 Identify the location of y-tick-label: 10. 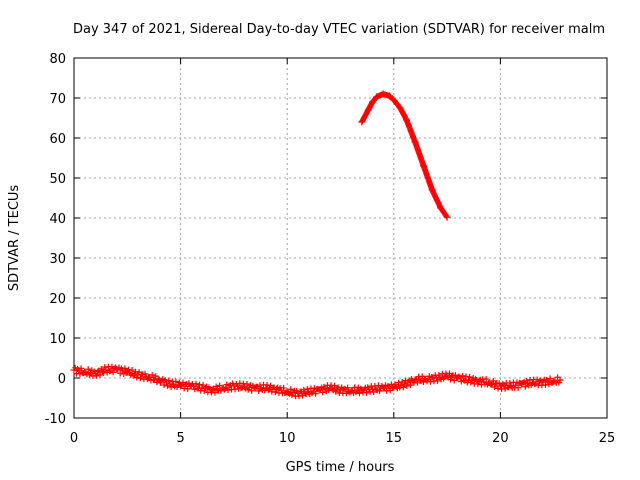
(57, 339).